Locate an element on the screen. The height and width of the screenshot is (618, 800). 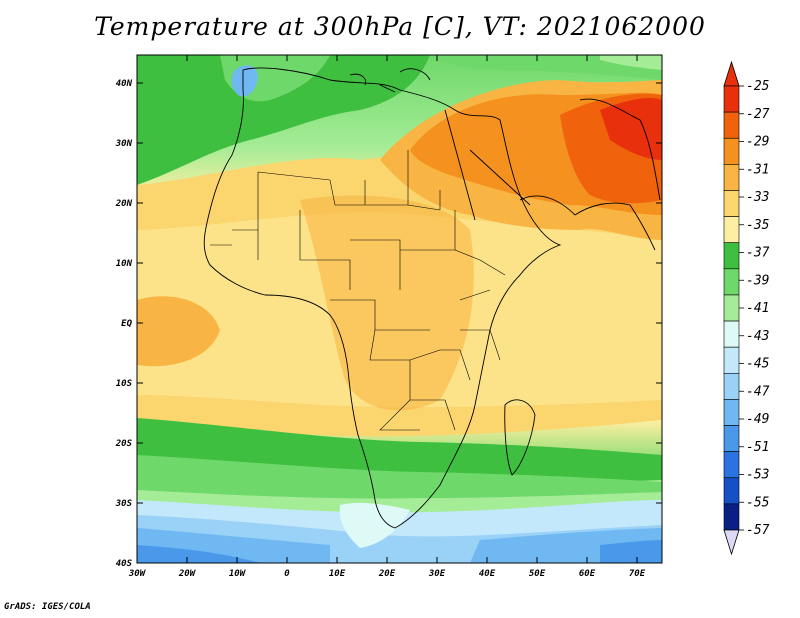
colorbar-label: -33 is located at coordinates (757, 197).